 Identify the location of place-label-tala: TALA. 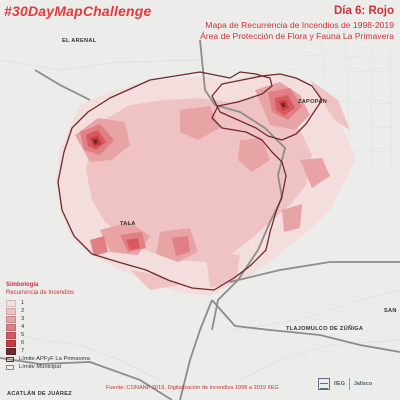
(128, 224).